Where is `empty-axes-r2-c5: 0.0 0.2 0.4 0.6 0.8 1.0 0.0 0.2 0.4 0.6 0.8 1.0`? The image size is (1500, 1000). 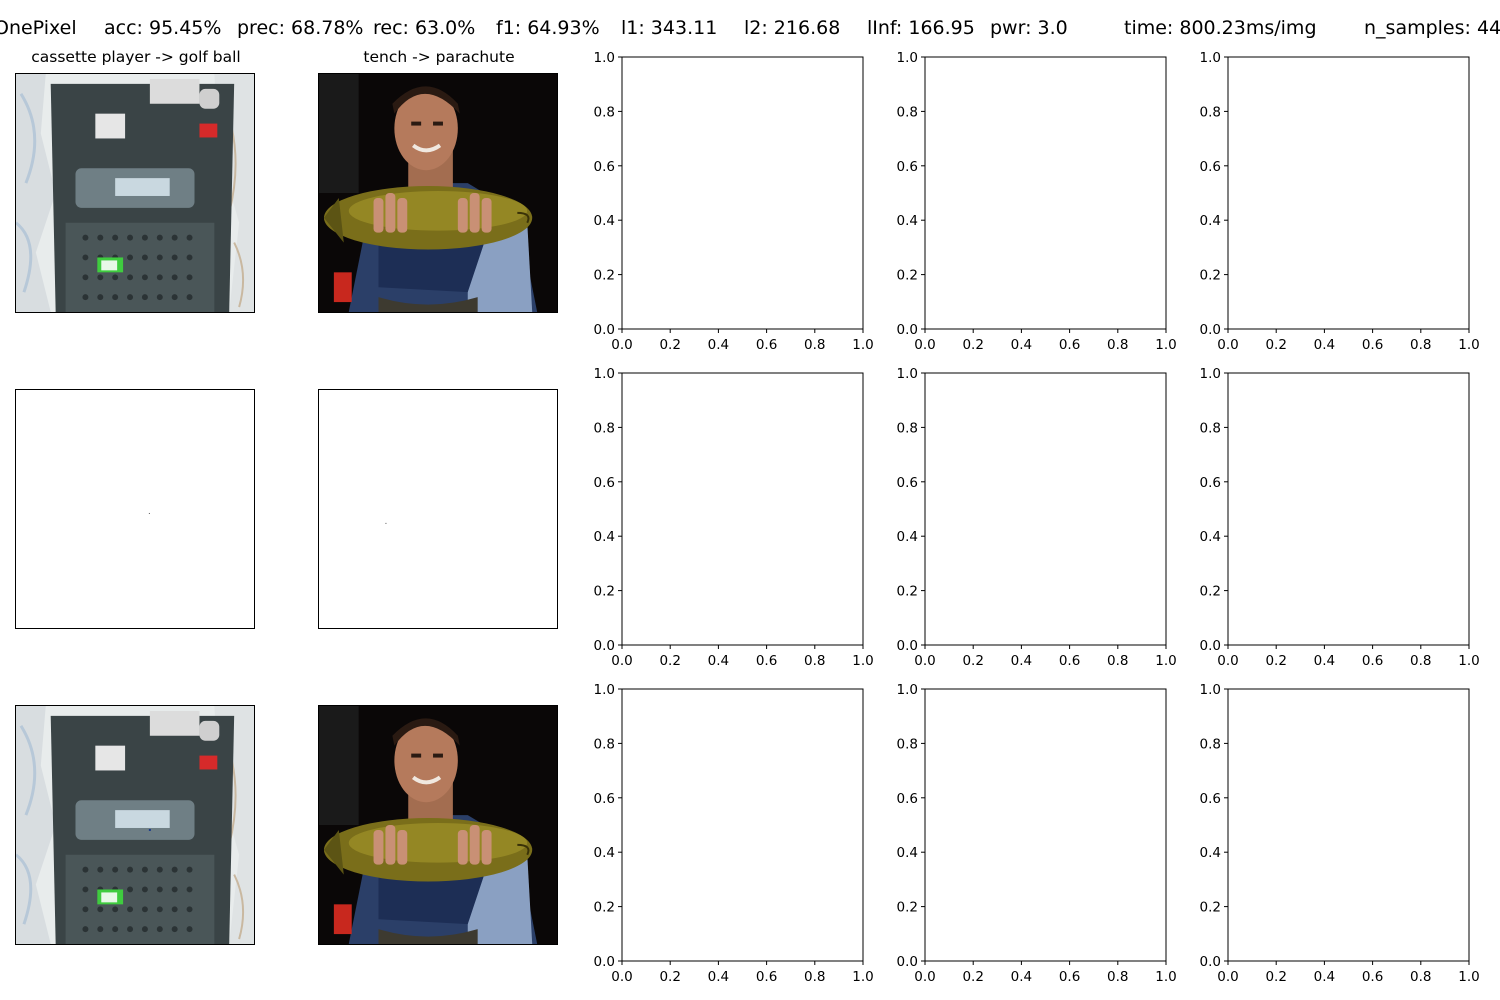 empty-axes-r2-c5: 0.0 0.2 0.4 0.6 0.8 1.0 0.0 0.2 0.4 0.6 0.8 1.0 is located at coordinates (1340, 517).